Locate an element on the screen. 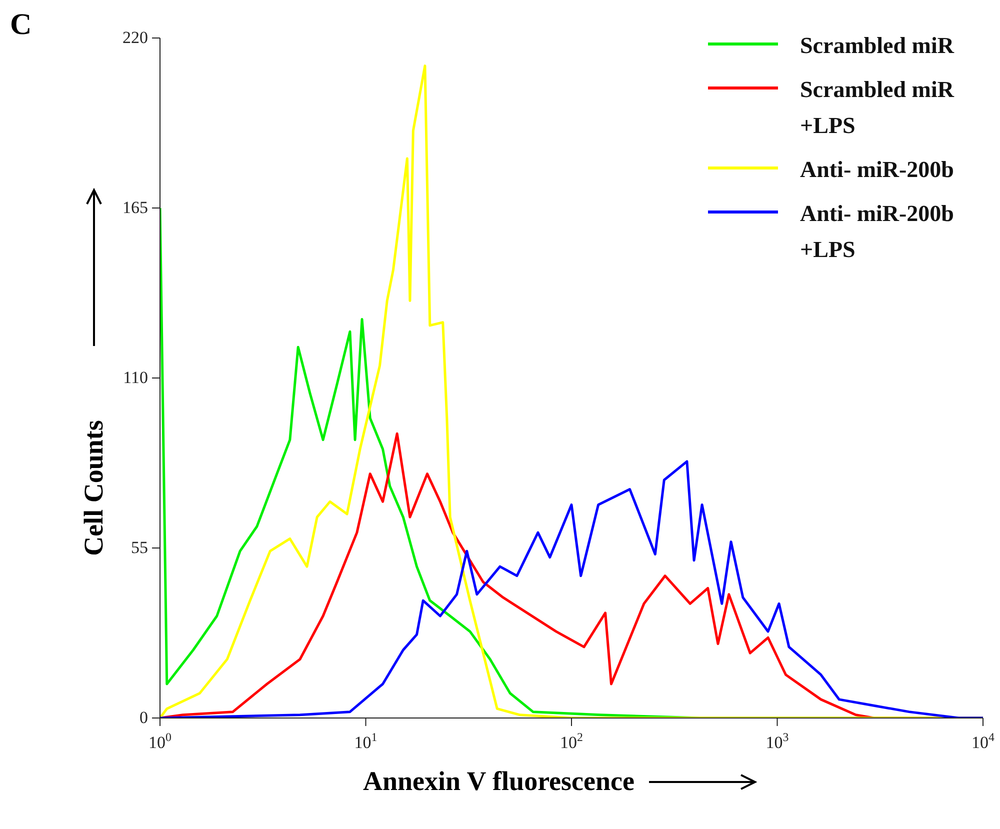 The width and height of the screenshot is (1000, 829). legend-label: Anti- miR-200b +LPS is located at coordinates (877, 232).